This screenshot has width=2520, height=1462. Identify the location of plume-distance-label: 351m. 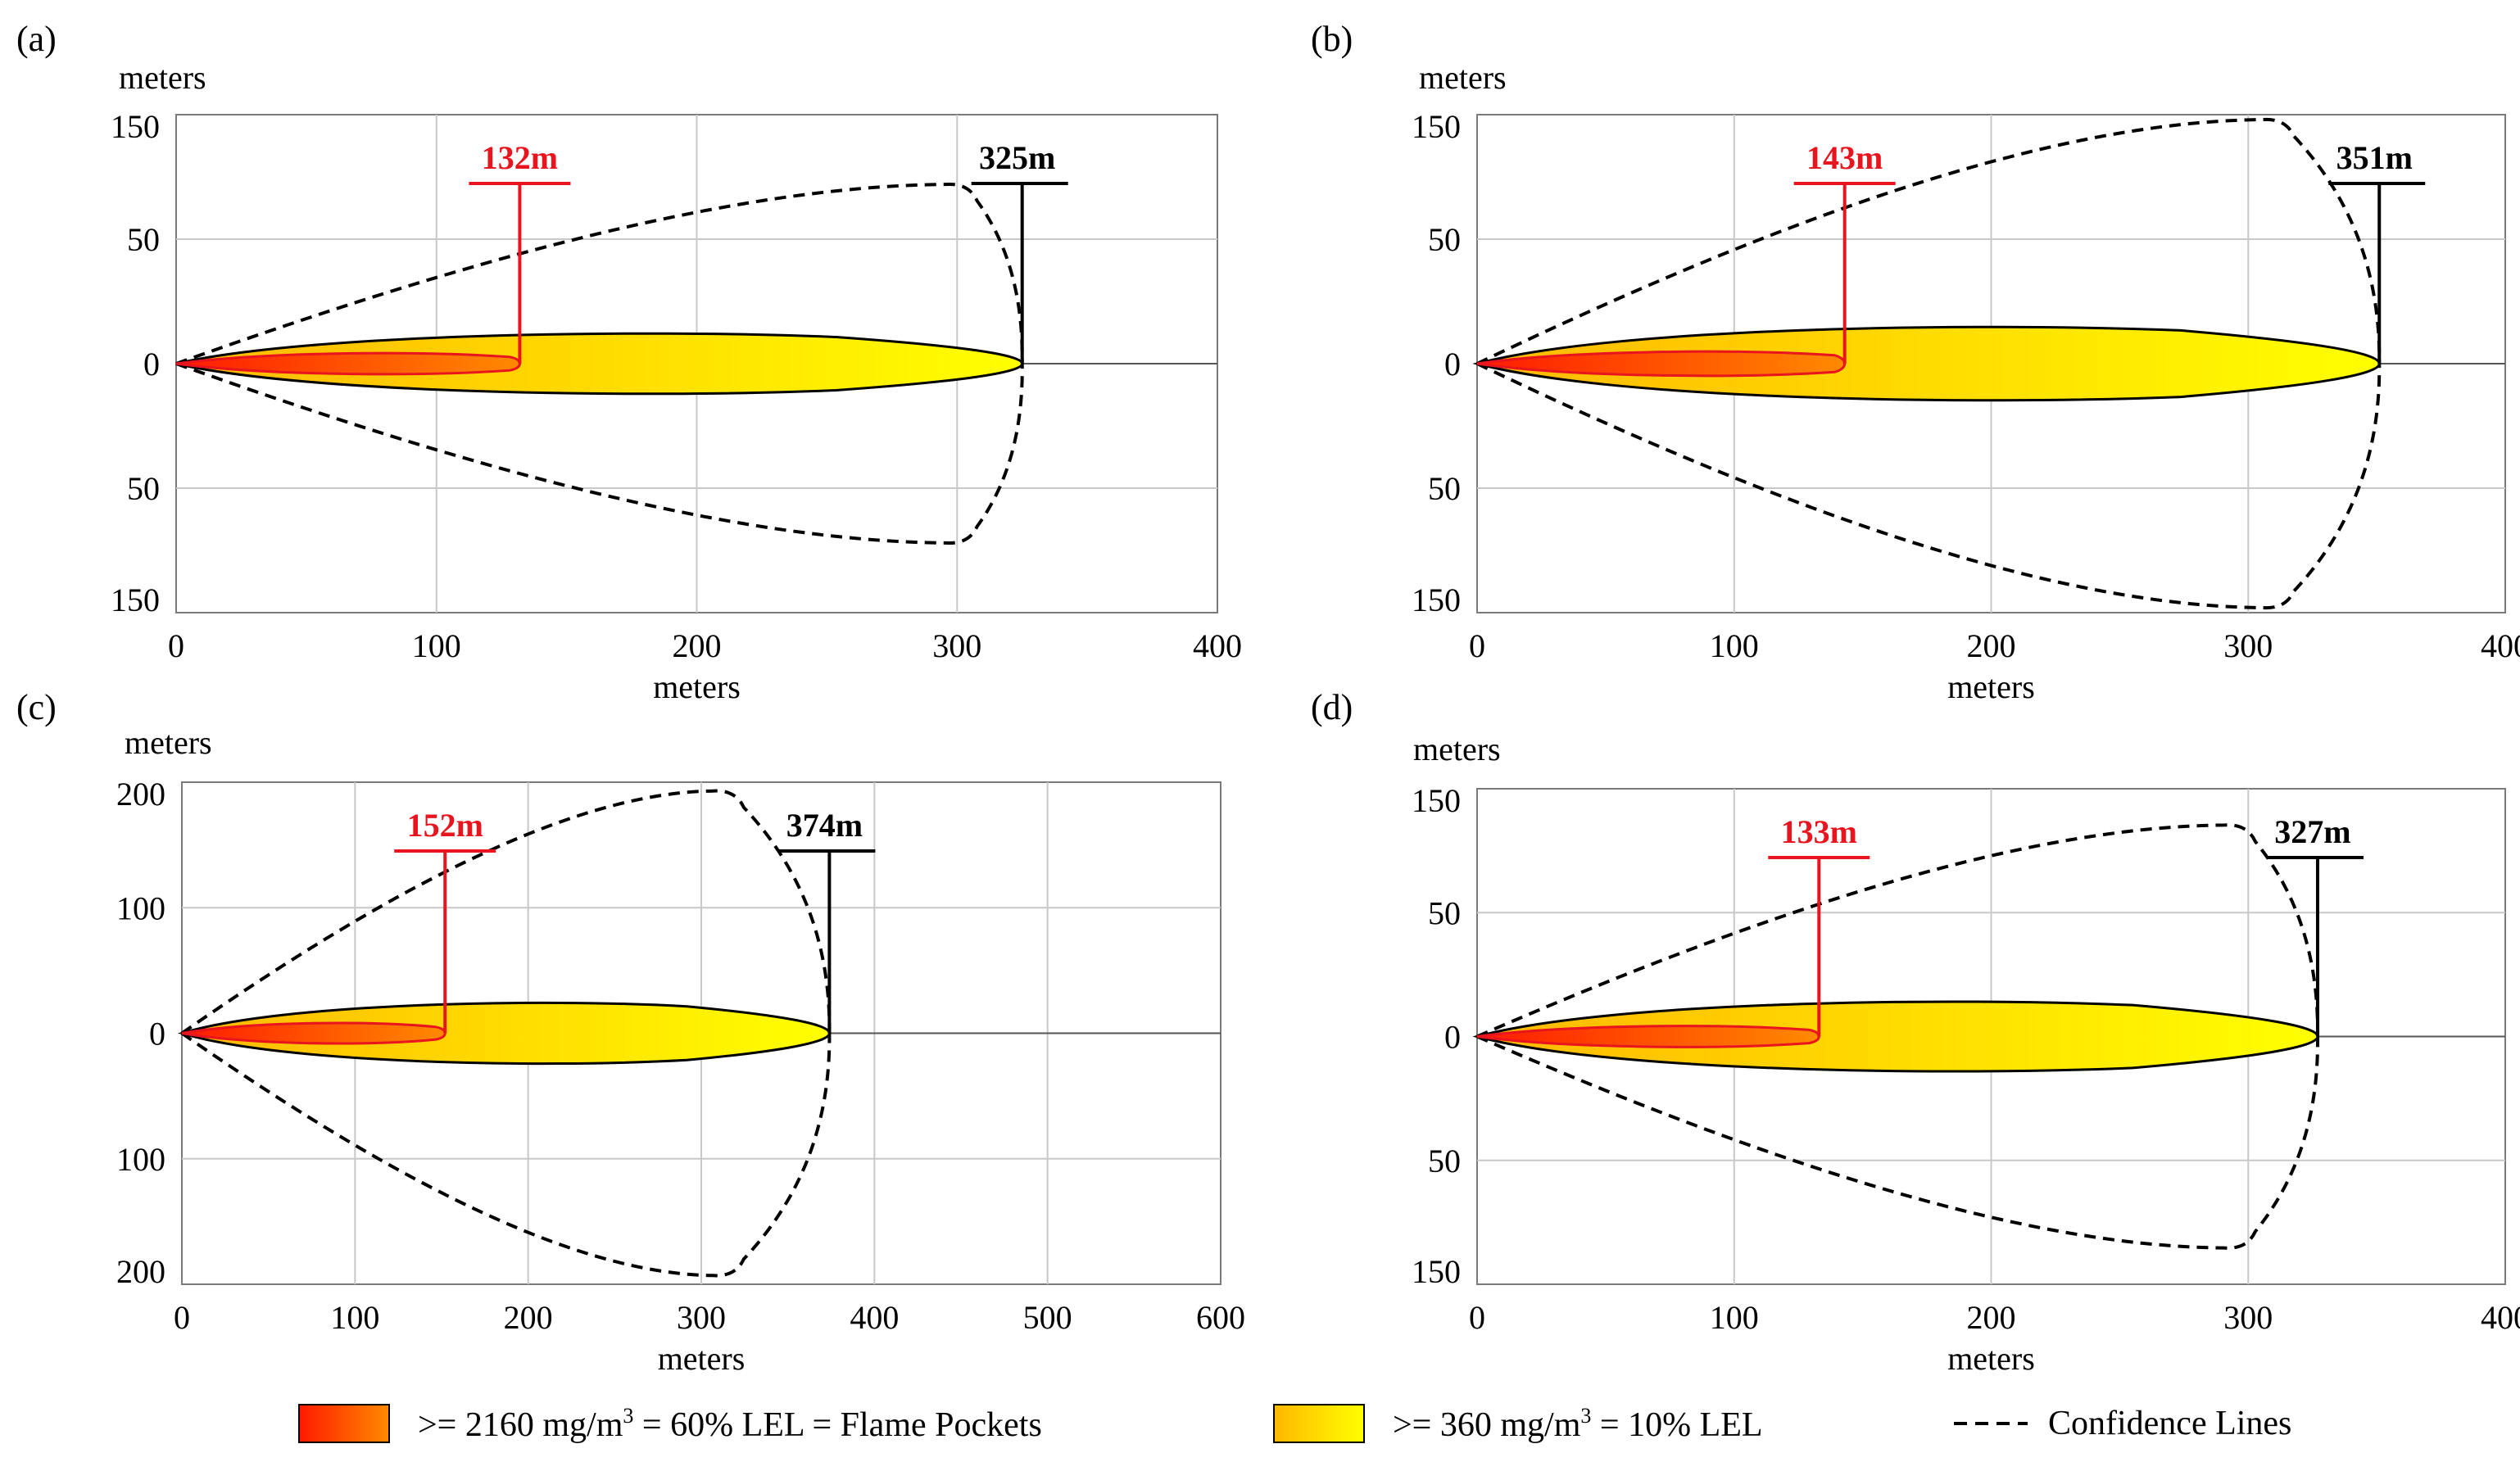
(2374, 157).